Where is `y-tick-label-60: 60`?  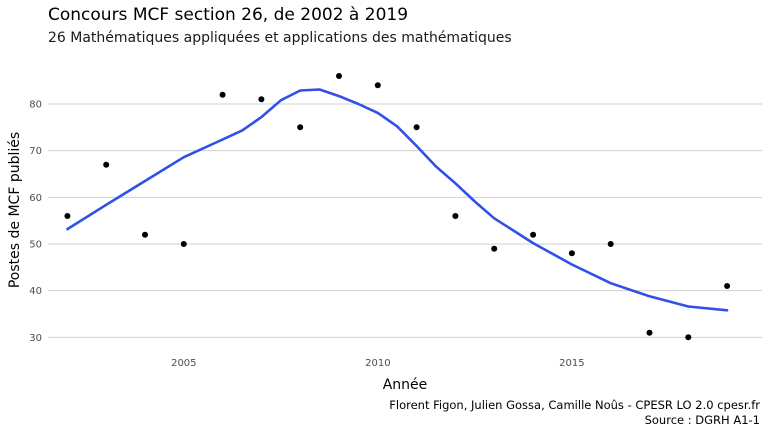
y-tick-label-60: 60 is located at coordinates (35, 198).